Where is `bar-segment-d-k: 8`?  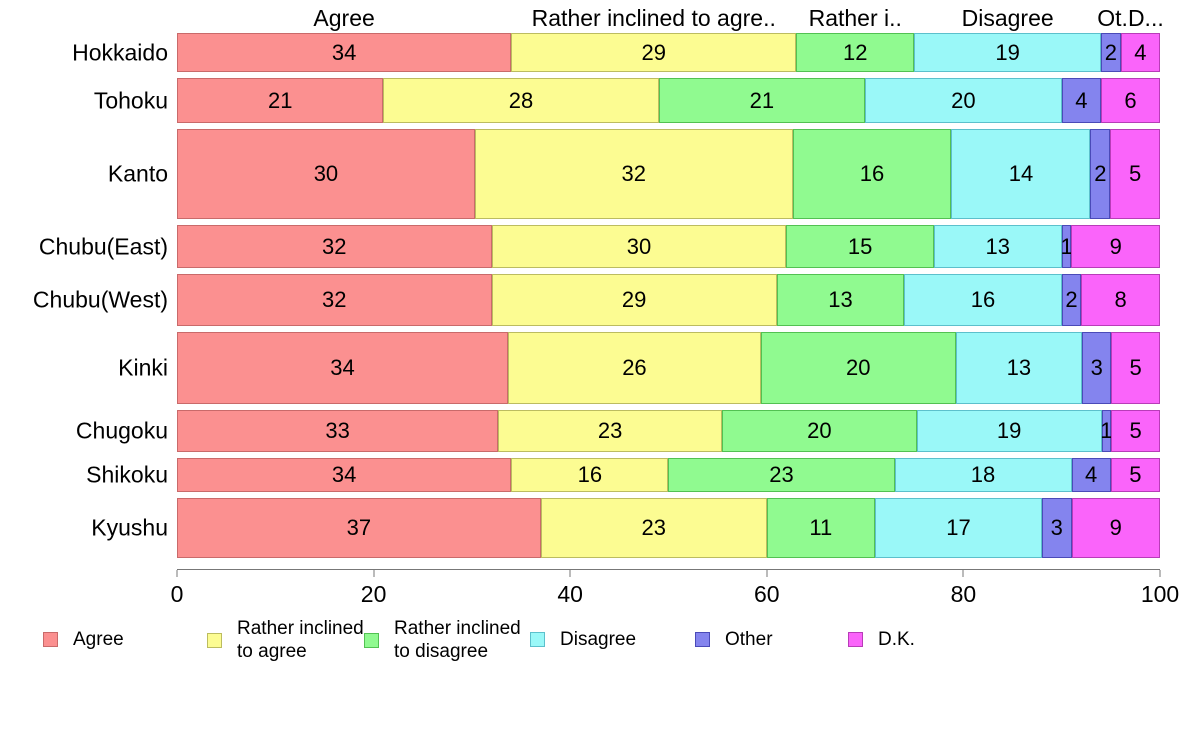 bar-segment-d-k: 8 is located at coordinates (1120, 300).